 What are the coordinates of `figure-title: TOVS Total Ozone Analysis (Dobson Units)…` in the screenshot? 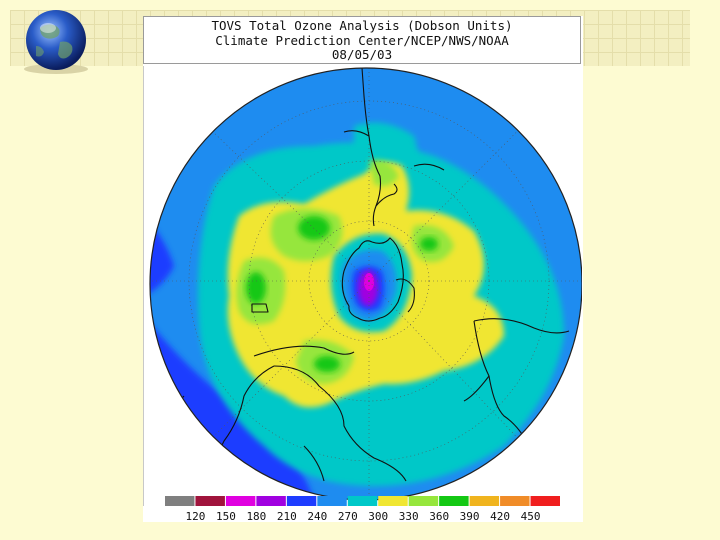 It's located at (362, 40).